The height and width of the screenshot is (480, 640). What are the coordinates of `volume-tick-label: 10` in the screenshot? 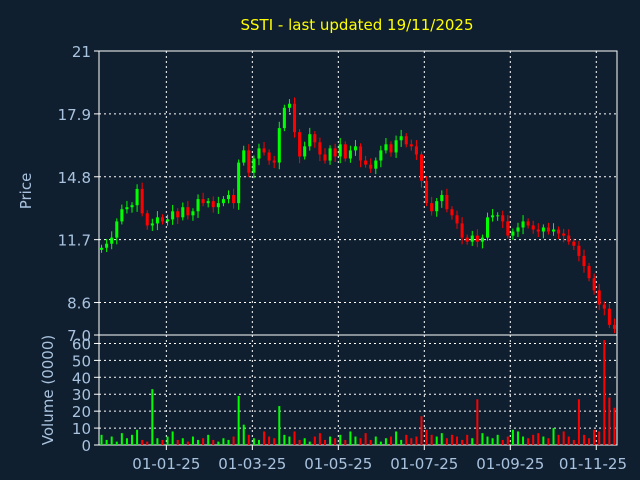 It's located at (81, 429).